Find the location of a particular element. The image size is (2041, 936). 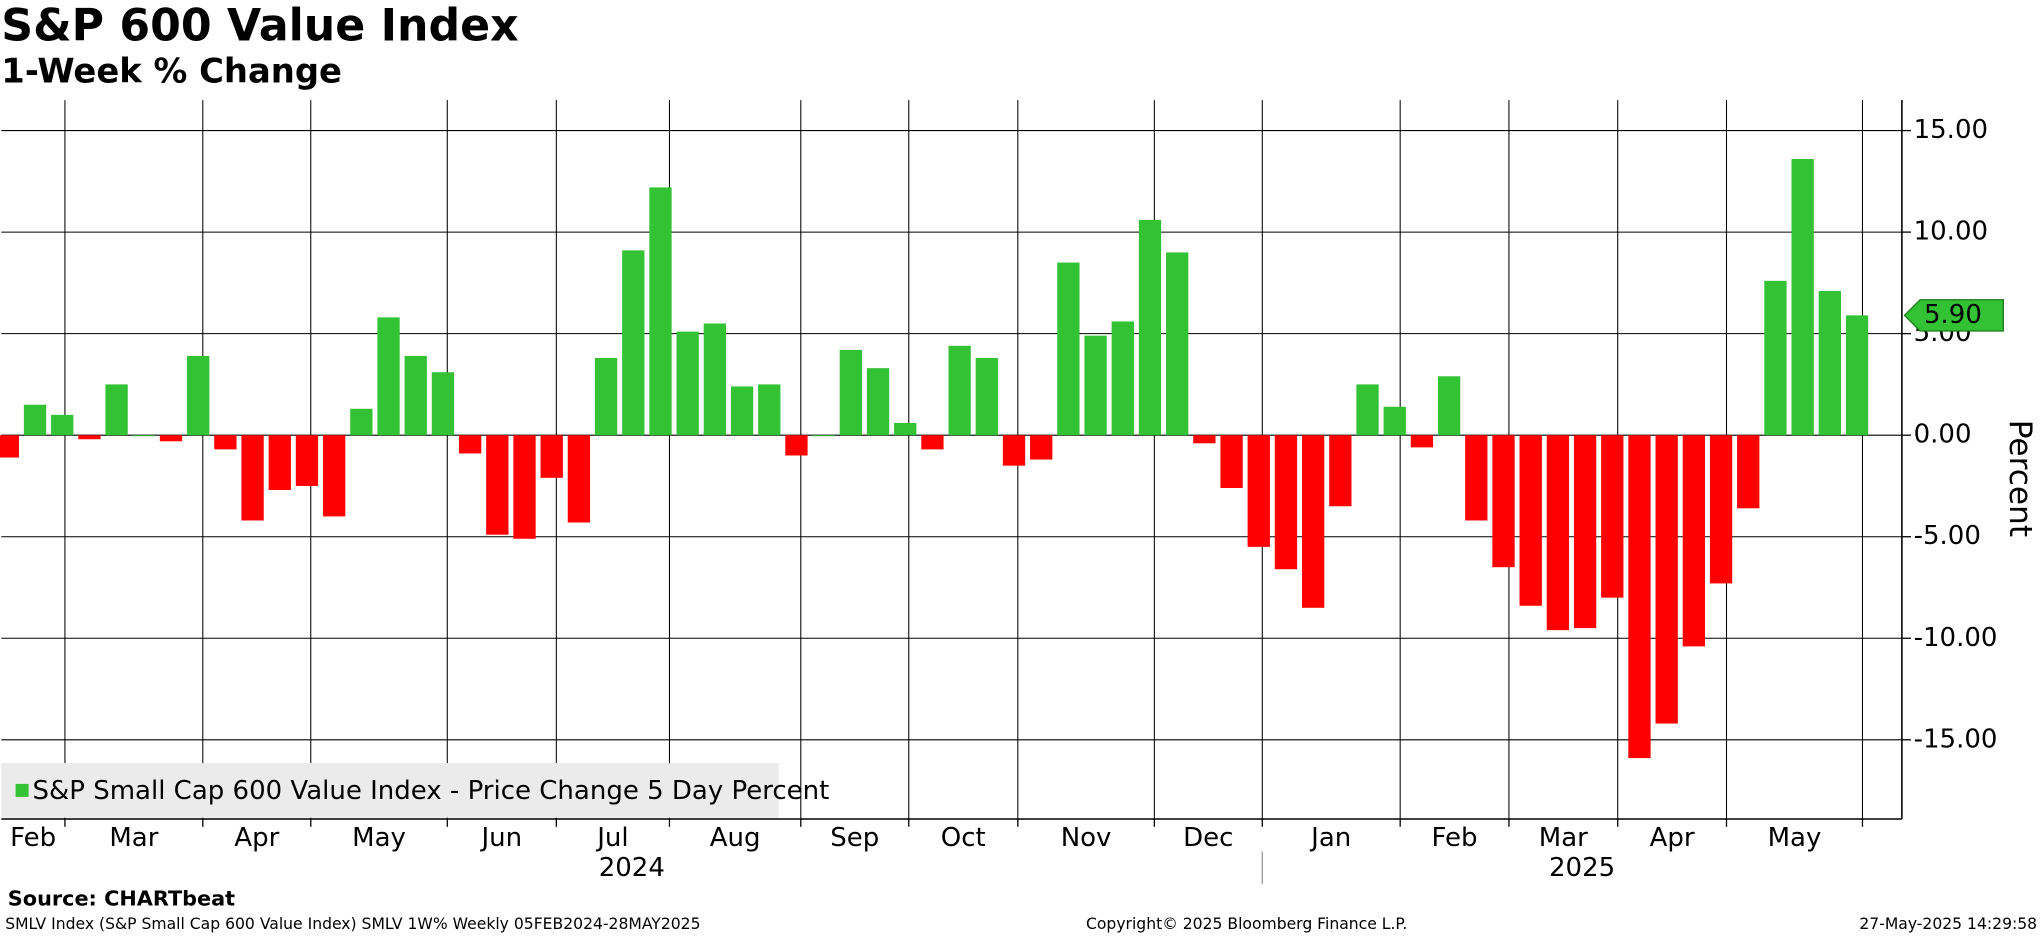

x-tick-label: Jan is located at coordinates (1330, 838).